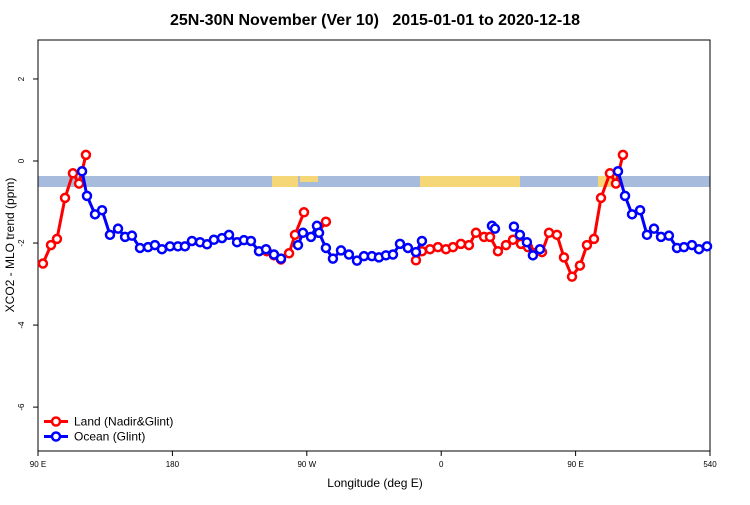  What do you see at coordinates (21, 78) in the screenshot?
I see `y-tick-label: 2` at bounding box center [21, 78].